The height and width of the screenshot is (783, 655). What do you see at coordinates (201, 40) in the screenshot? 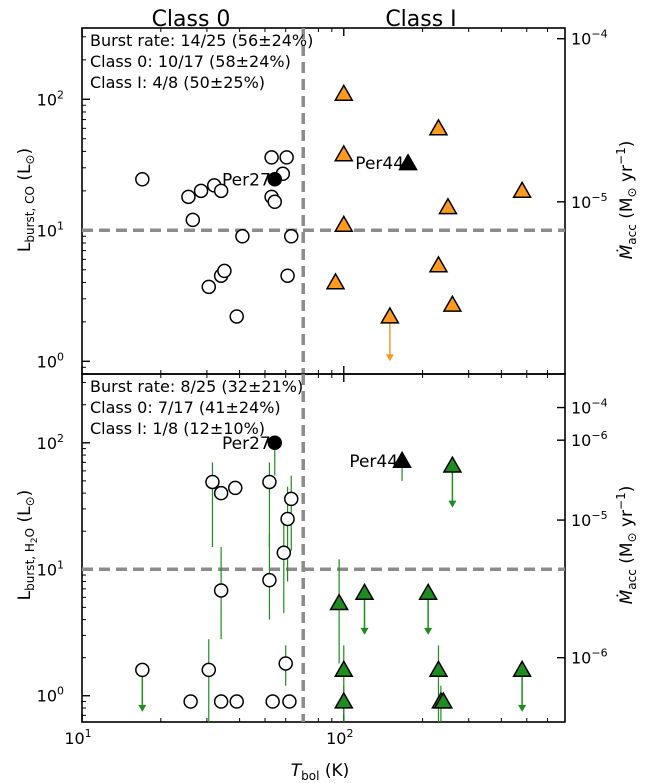
I see `stats-line: Burst rate: 14/25 (56±24%)` at bounding box center [201, 40].